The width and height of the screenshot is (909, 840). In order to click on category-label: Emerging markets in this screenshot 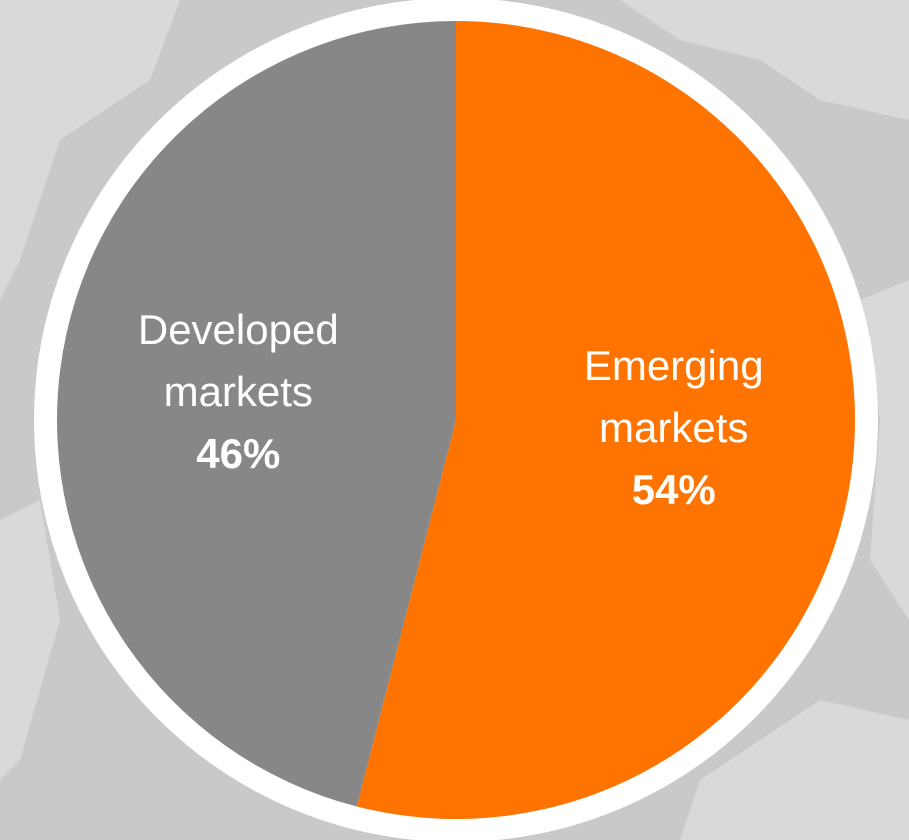, I will do `click(673, 396)`.